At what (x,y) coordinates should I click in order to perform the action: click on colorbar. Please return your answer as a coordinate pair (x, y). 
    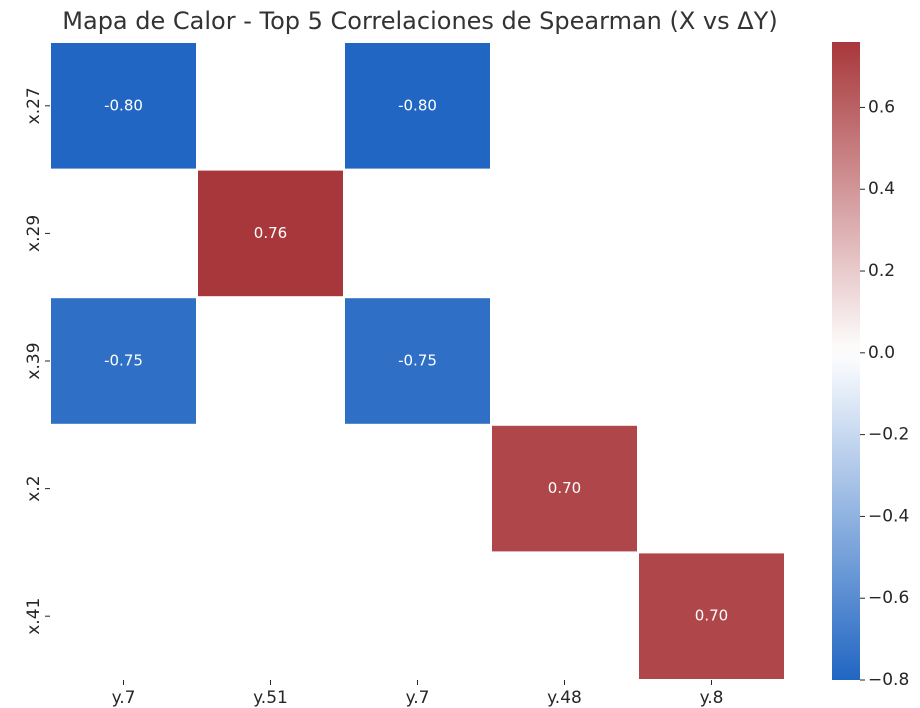
    Looking at the image, I should click on (846, 361).